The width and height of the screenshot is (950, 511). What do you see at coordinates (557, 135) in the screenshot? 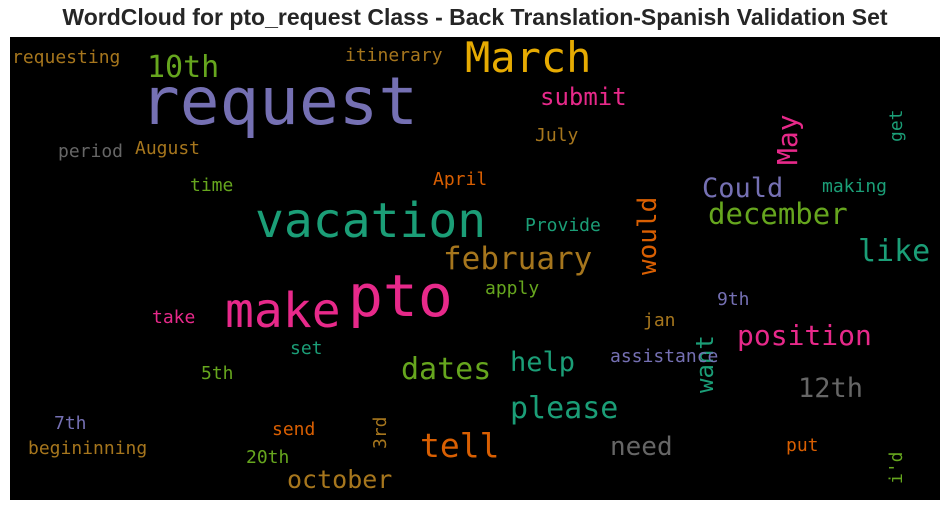
I see `word-july: July` at bounding box center [557, 135].